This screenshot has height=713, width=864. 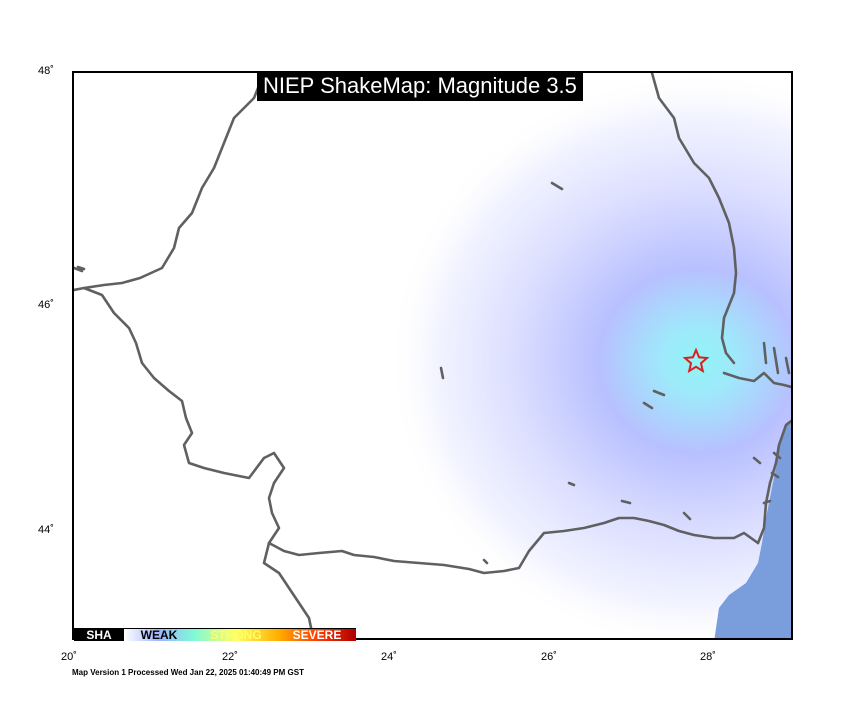 I want to click on black-sea, so click(x=752, y=529).